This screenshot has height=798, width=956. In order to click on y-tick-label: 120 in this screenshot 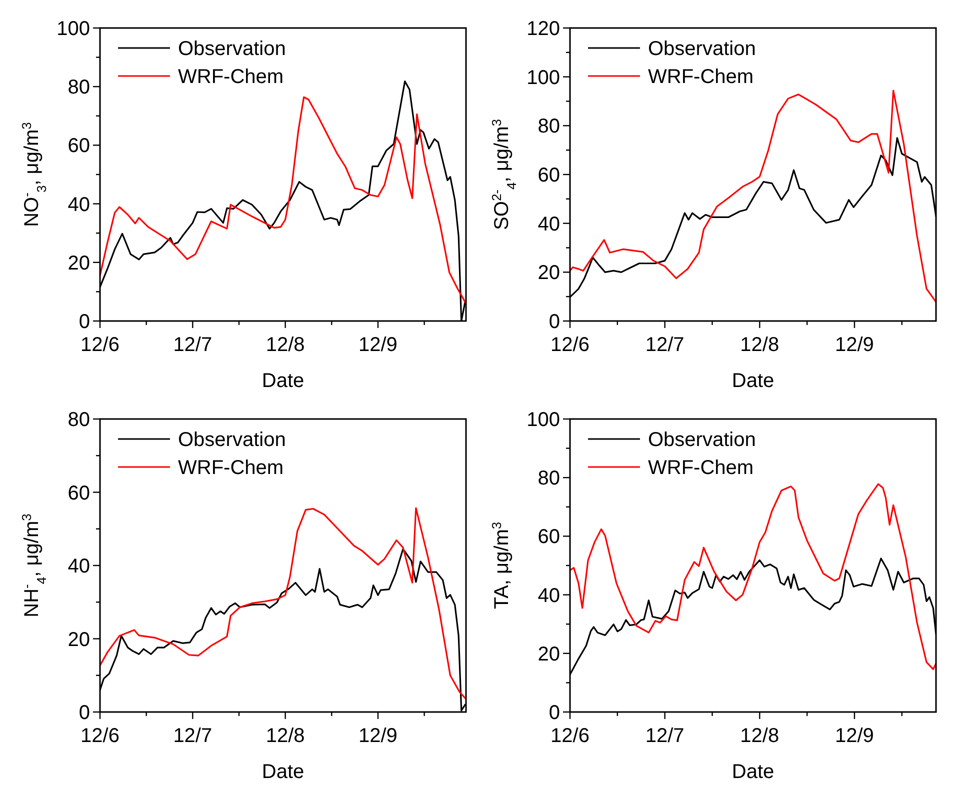, I will do `click(543, 29)`.